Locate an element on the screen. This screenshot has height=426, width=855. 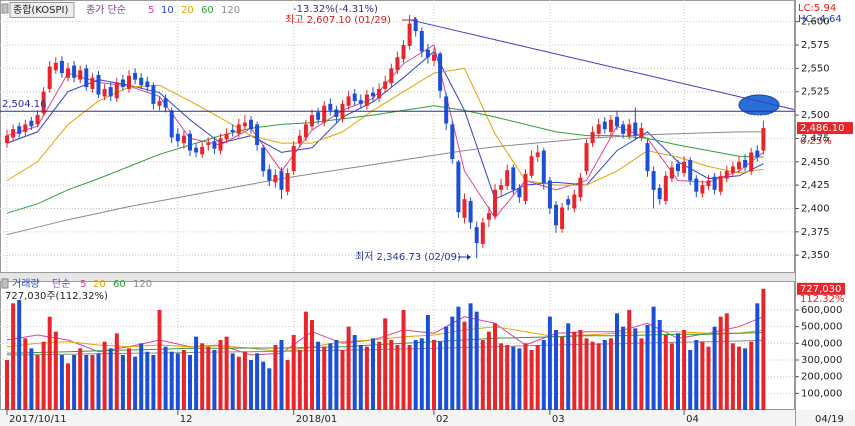
y-tick-label: 200,000 is located at coordinates (821, 377).